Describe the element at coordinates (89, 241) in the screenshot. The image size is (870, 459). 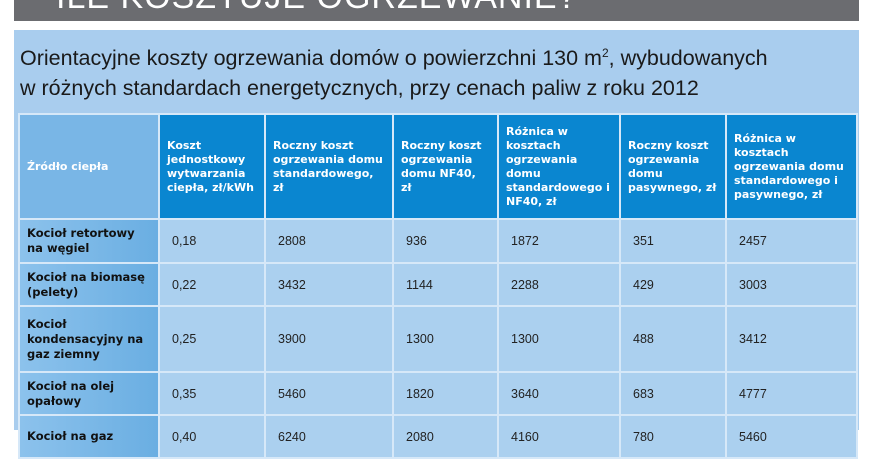
I see `heat-source-cell: Kocioł retortowy na węgiel` at that location.